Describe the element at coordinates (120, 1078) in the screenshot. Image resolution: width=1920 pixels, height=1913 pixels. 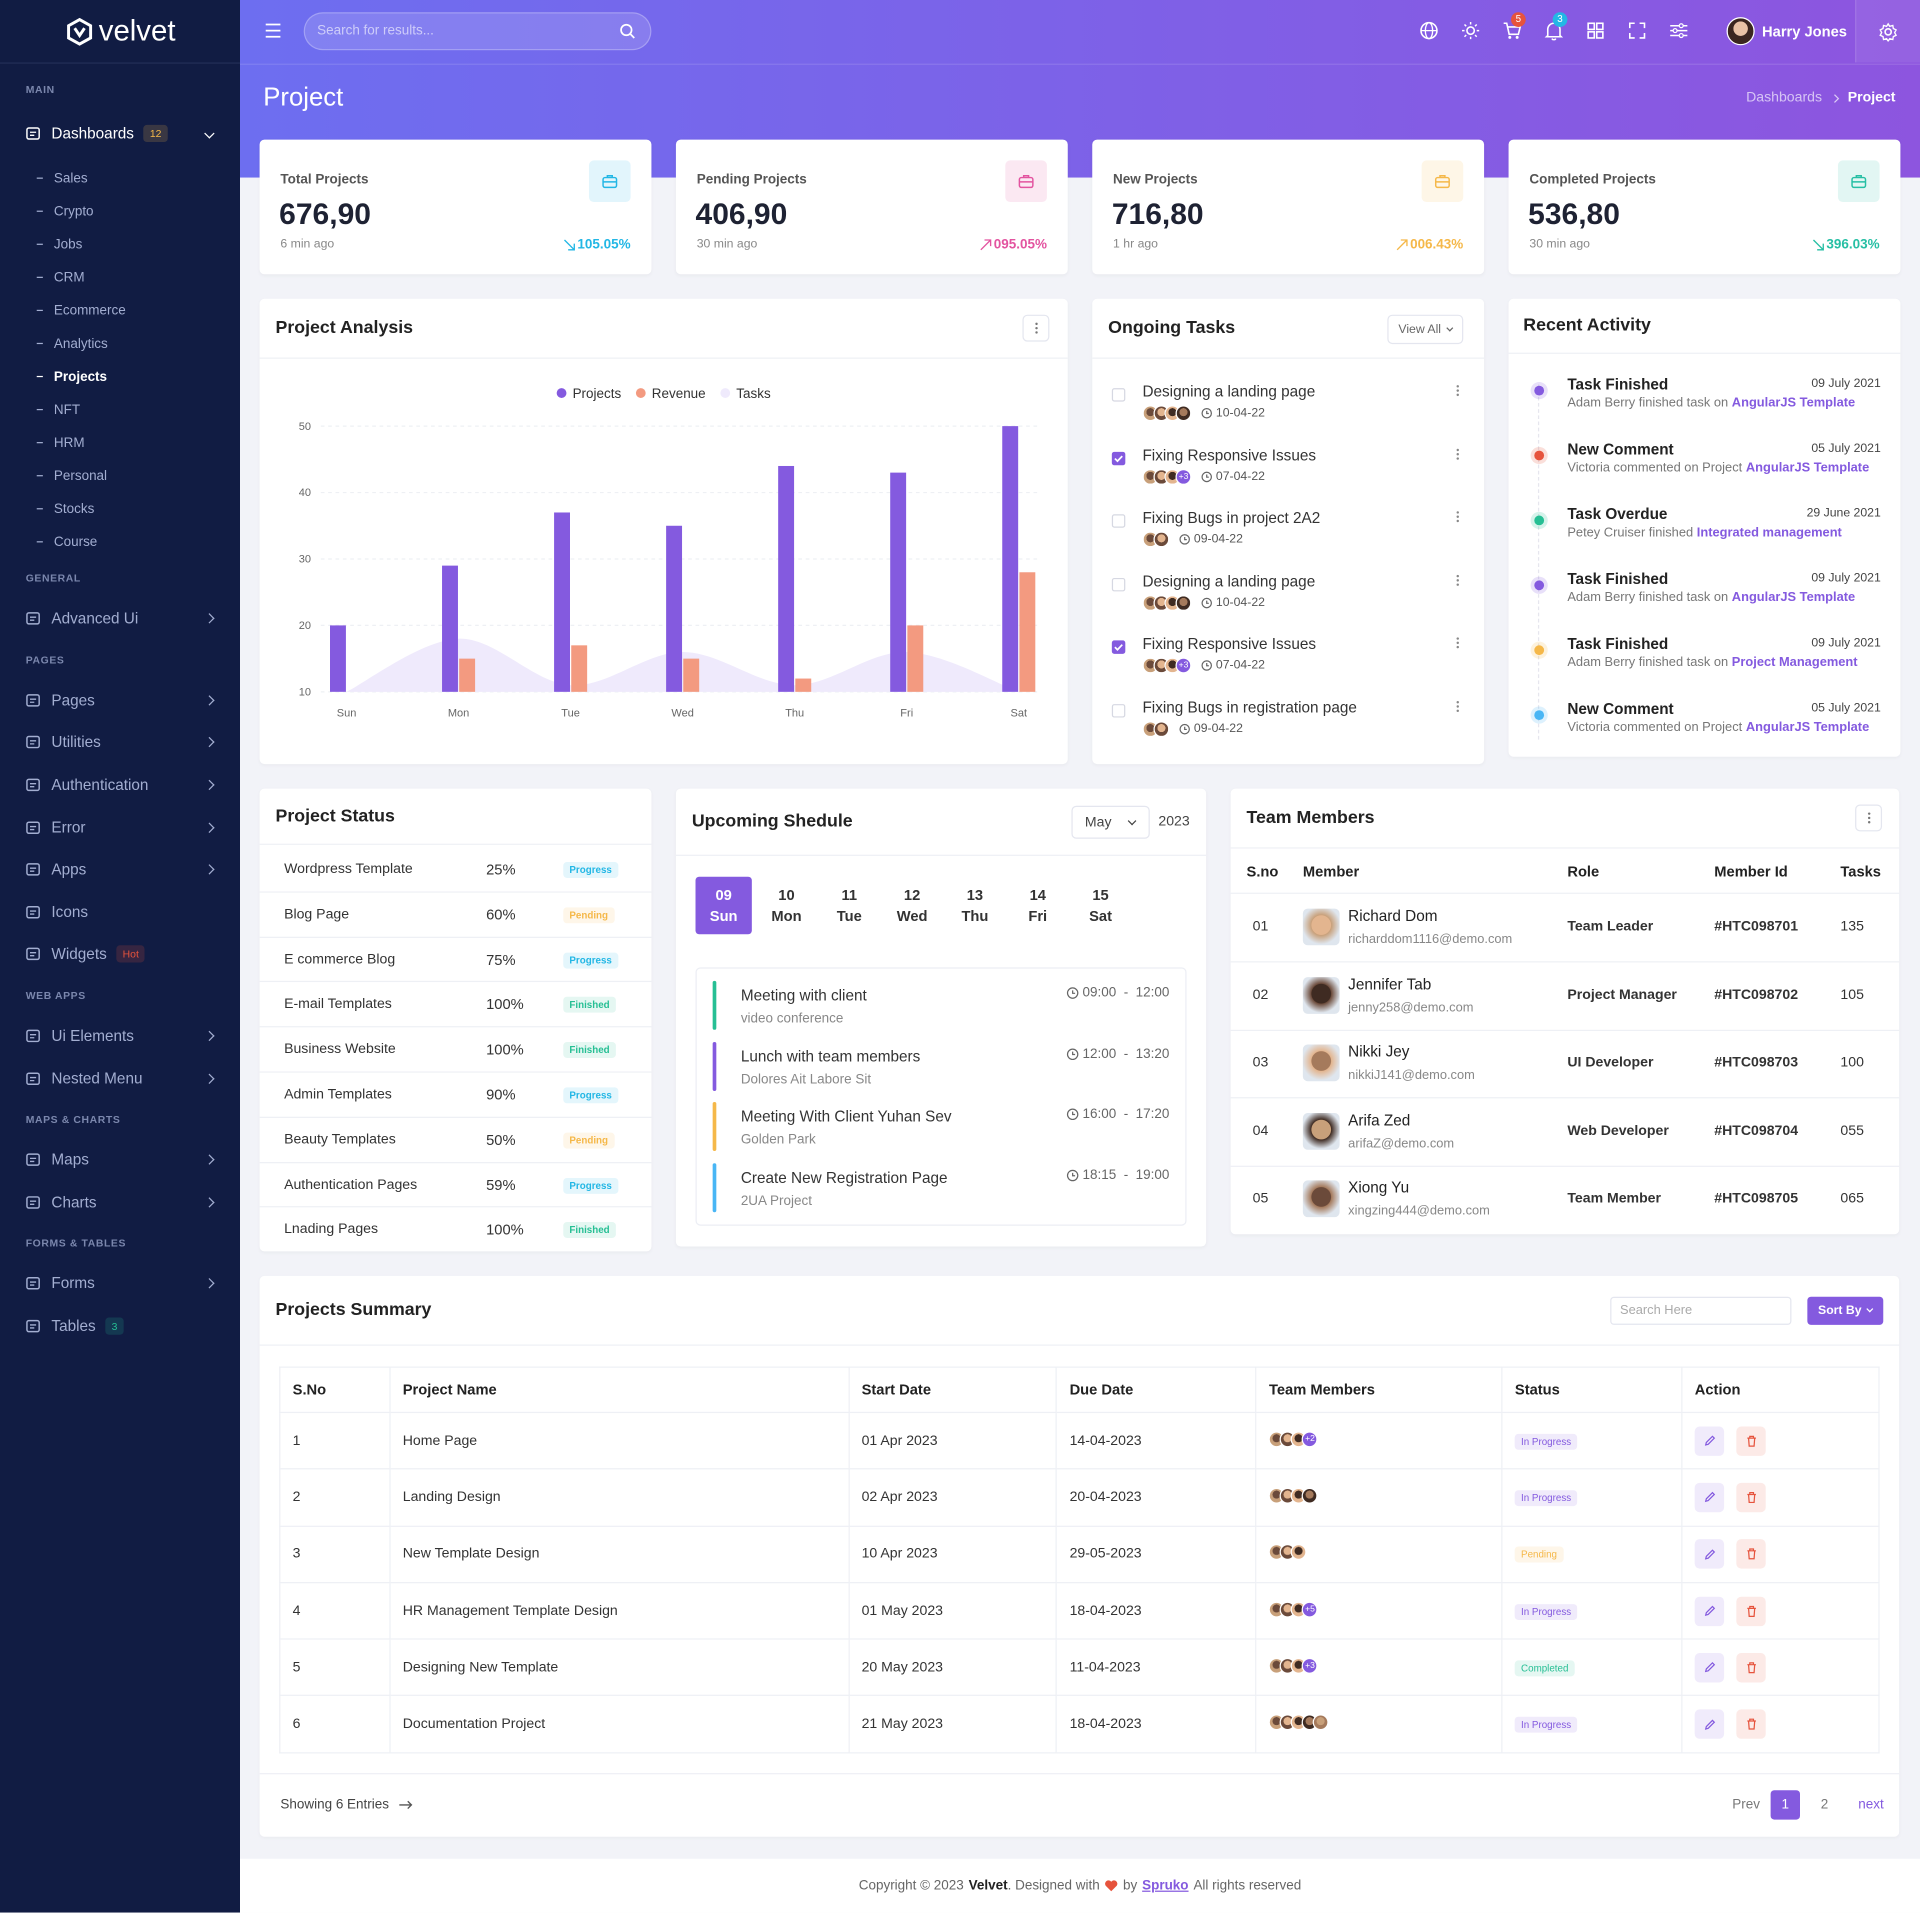
I see `menu-item: Nested Menu` at that location.